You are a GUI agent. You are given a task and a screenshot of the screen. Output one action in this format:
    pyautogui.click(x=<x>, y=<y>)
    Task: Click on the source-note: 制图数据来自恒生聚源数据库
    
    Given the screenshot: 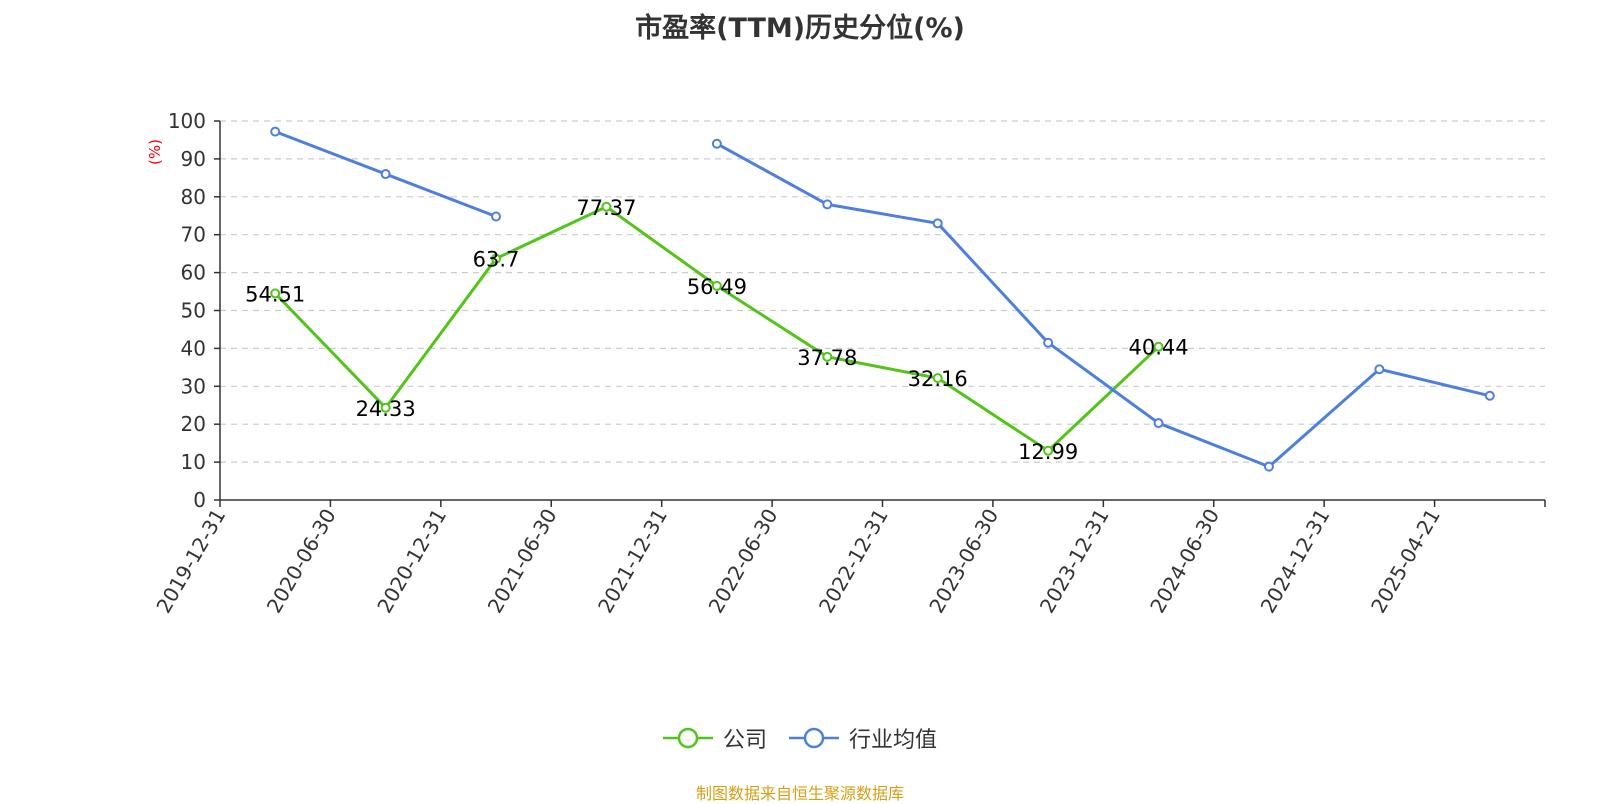 What is the action you would take?
    pyautogui.click(x=799, y=793)
    